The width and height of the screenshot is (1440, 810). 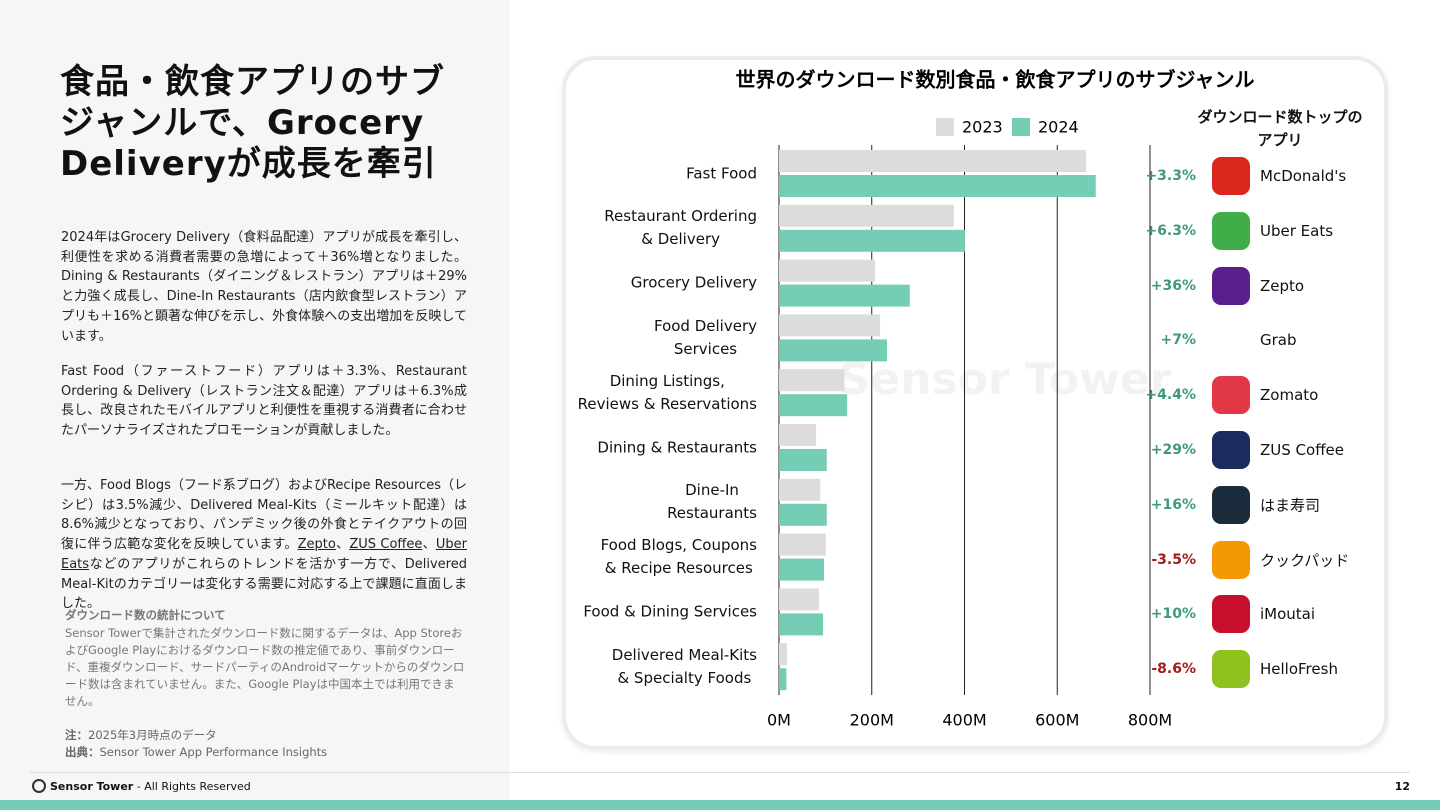 I want to click on category-label: Dining Listings, Reviews & Reservations, so click(x=667, y=392).